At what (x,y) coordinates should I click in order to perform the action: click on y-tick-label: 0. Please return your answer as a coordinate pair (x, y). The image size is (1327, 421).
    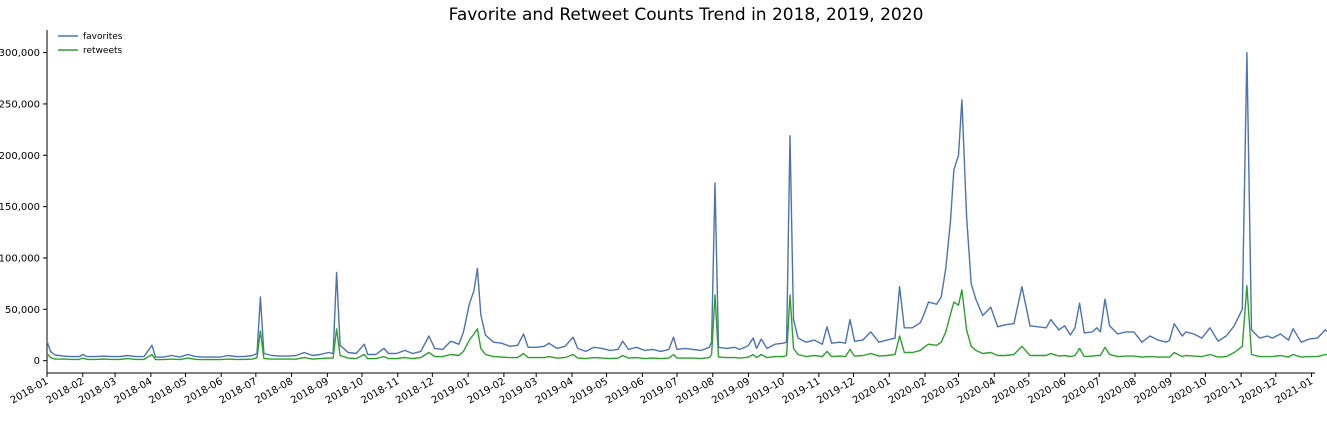
    Looking at the image, I should click on (37, 361).